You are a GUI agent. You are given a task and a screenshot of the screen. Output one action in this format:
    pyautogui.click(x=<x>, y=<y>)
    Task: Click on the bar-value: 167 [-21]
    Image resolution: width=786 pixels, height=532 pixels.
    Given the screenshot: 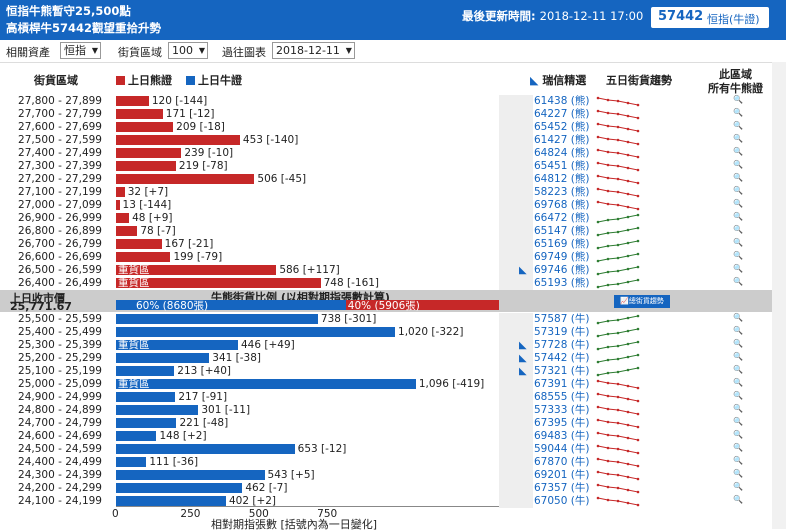 What is the action you would take?
    pyautogui.click(x=189, y=244)
    